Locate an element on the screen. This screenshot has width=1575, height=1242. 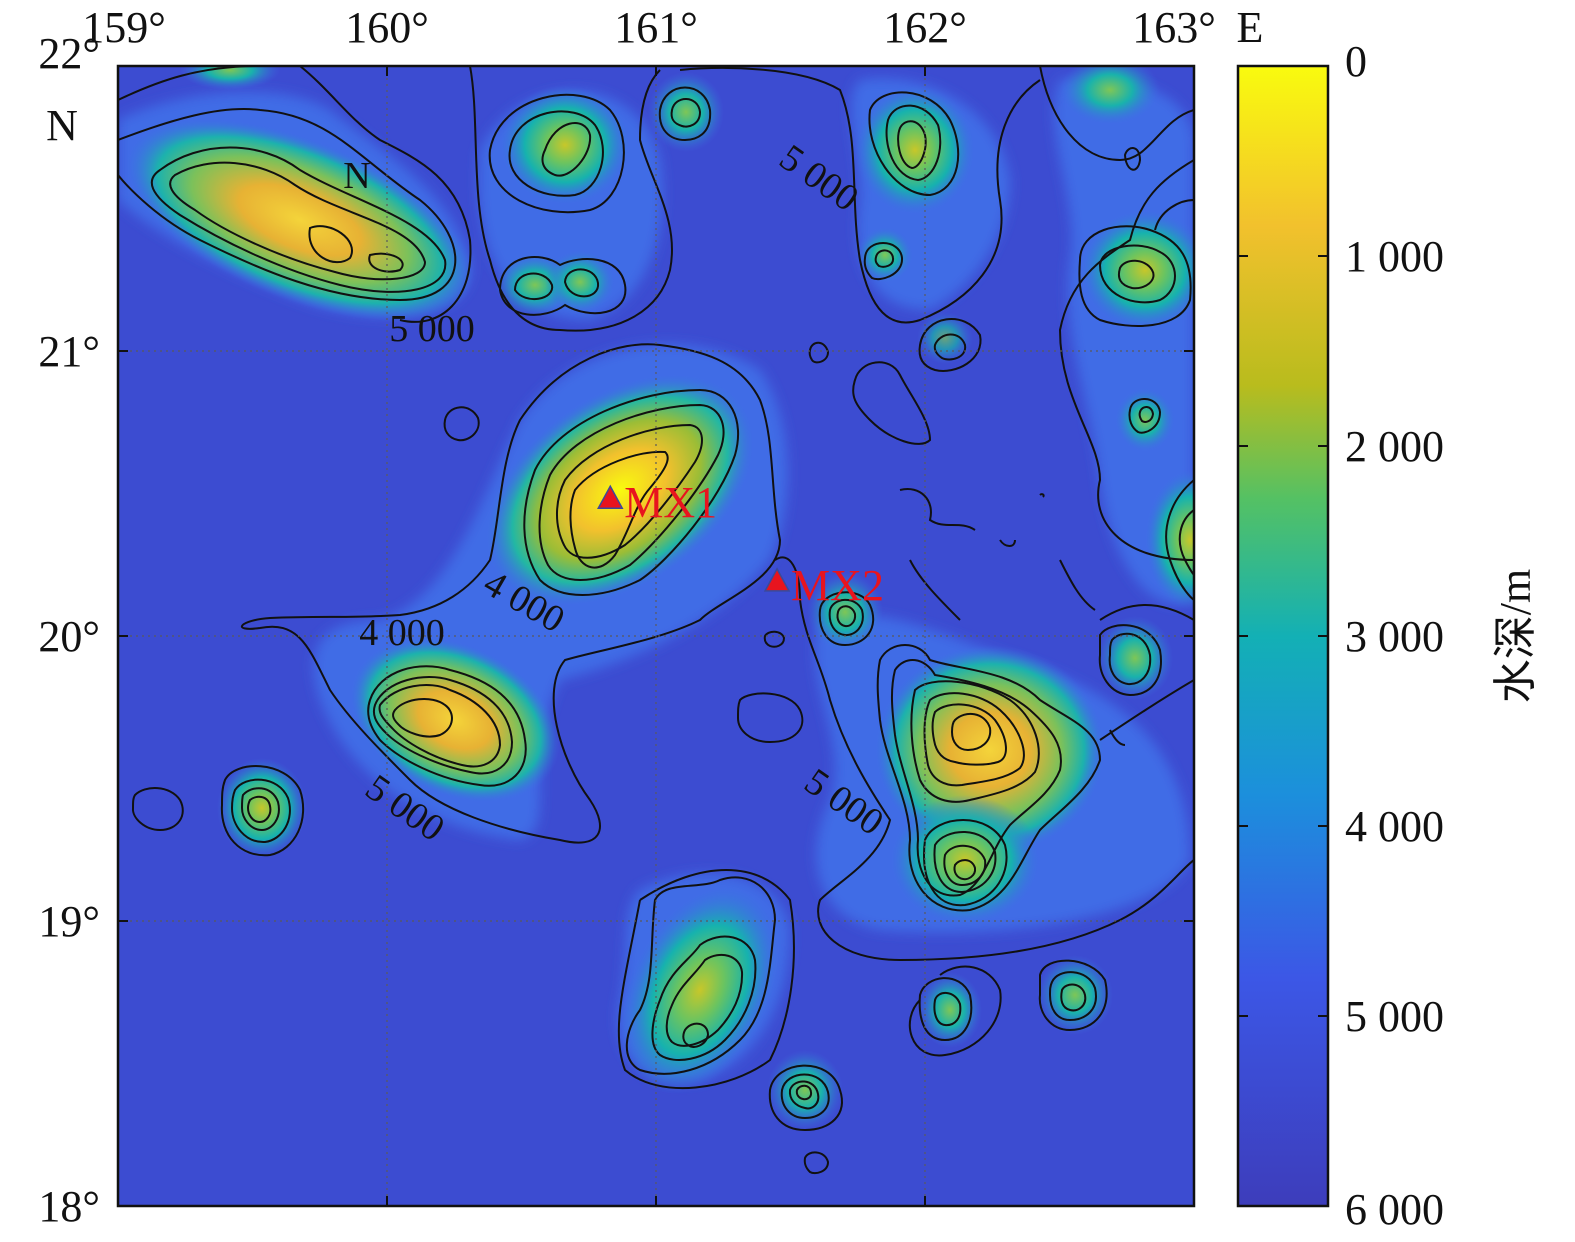
lon-tick-label: 163° is located at coordinates (1174, 27).